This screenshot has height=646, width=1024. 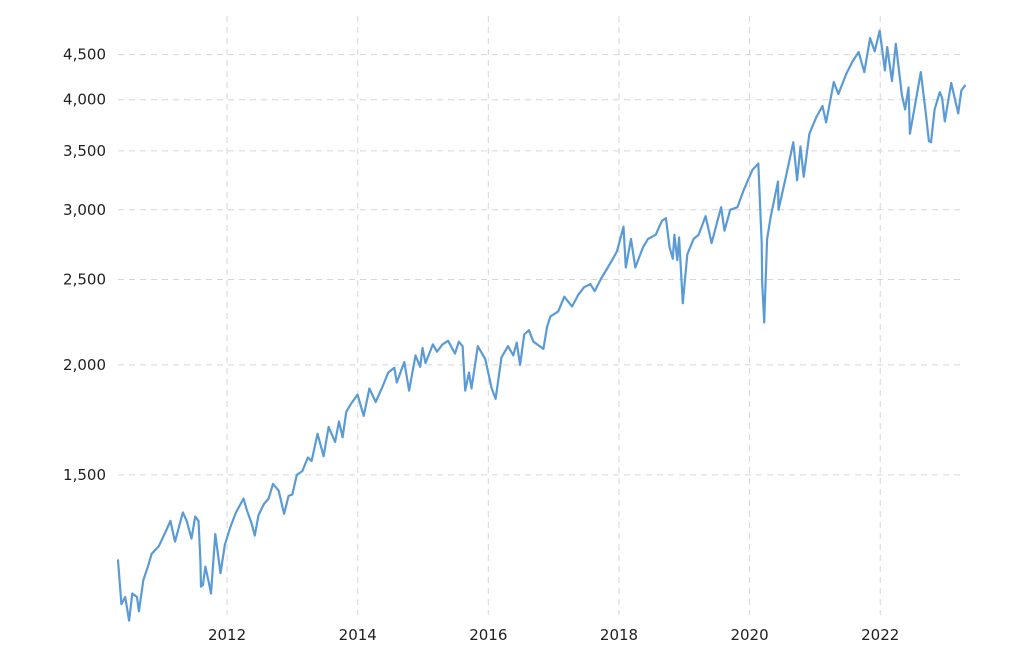 What do you see at coordinates (84, 280) in the screenshot?
I see `y-tick-label: 2,500` at bounding box center [84, 280].